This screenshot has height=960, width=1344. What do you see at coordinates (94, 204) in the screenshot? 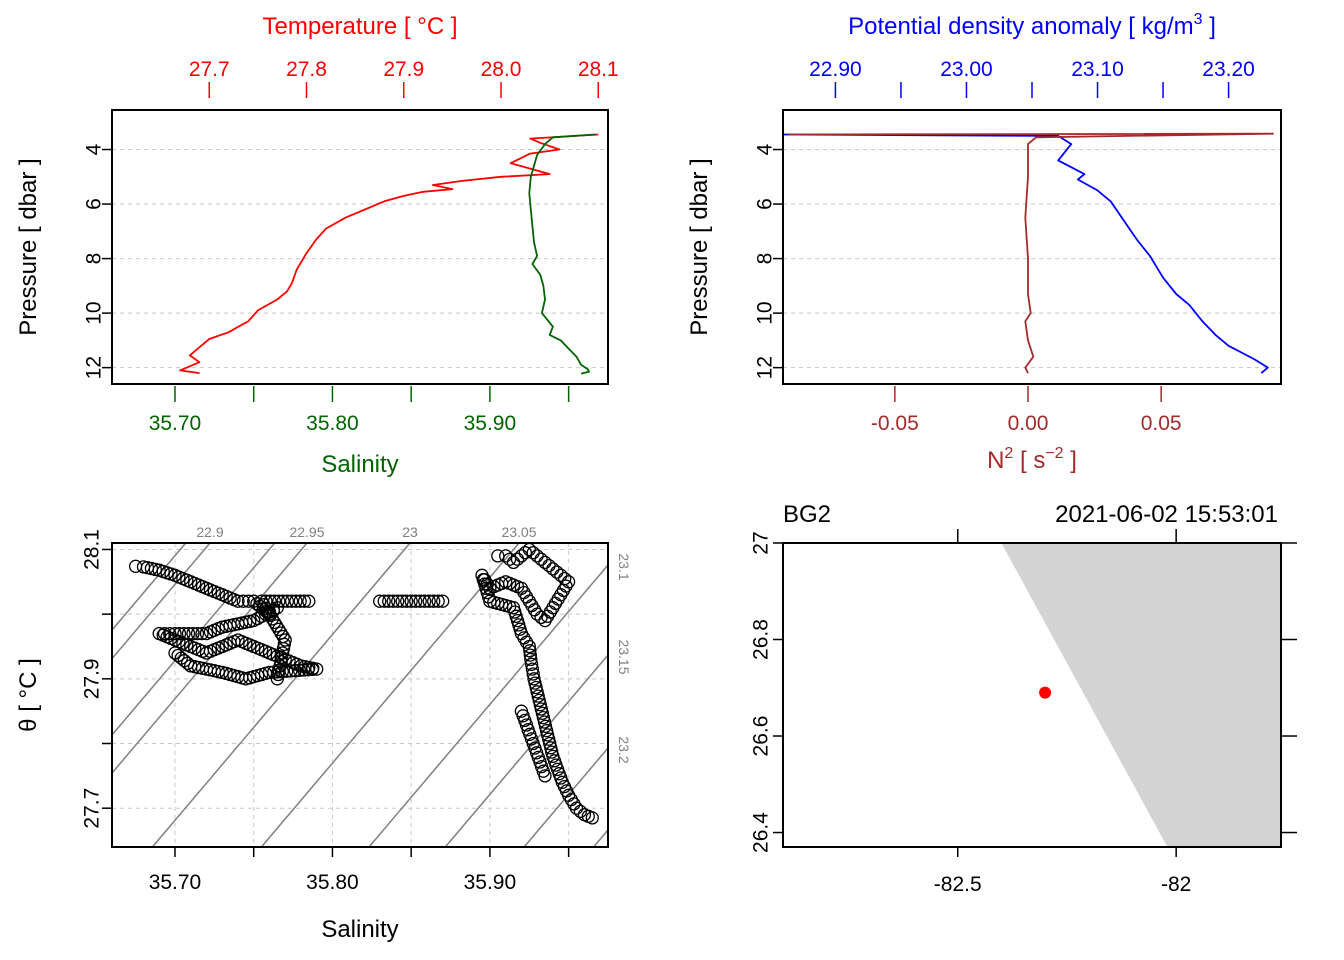
I see `p1-y-tick-label-1: 6` at bounding box center [94, 204].